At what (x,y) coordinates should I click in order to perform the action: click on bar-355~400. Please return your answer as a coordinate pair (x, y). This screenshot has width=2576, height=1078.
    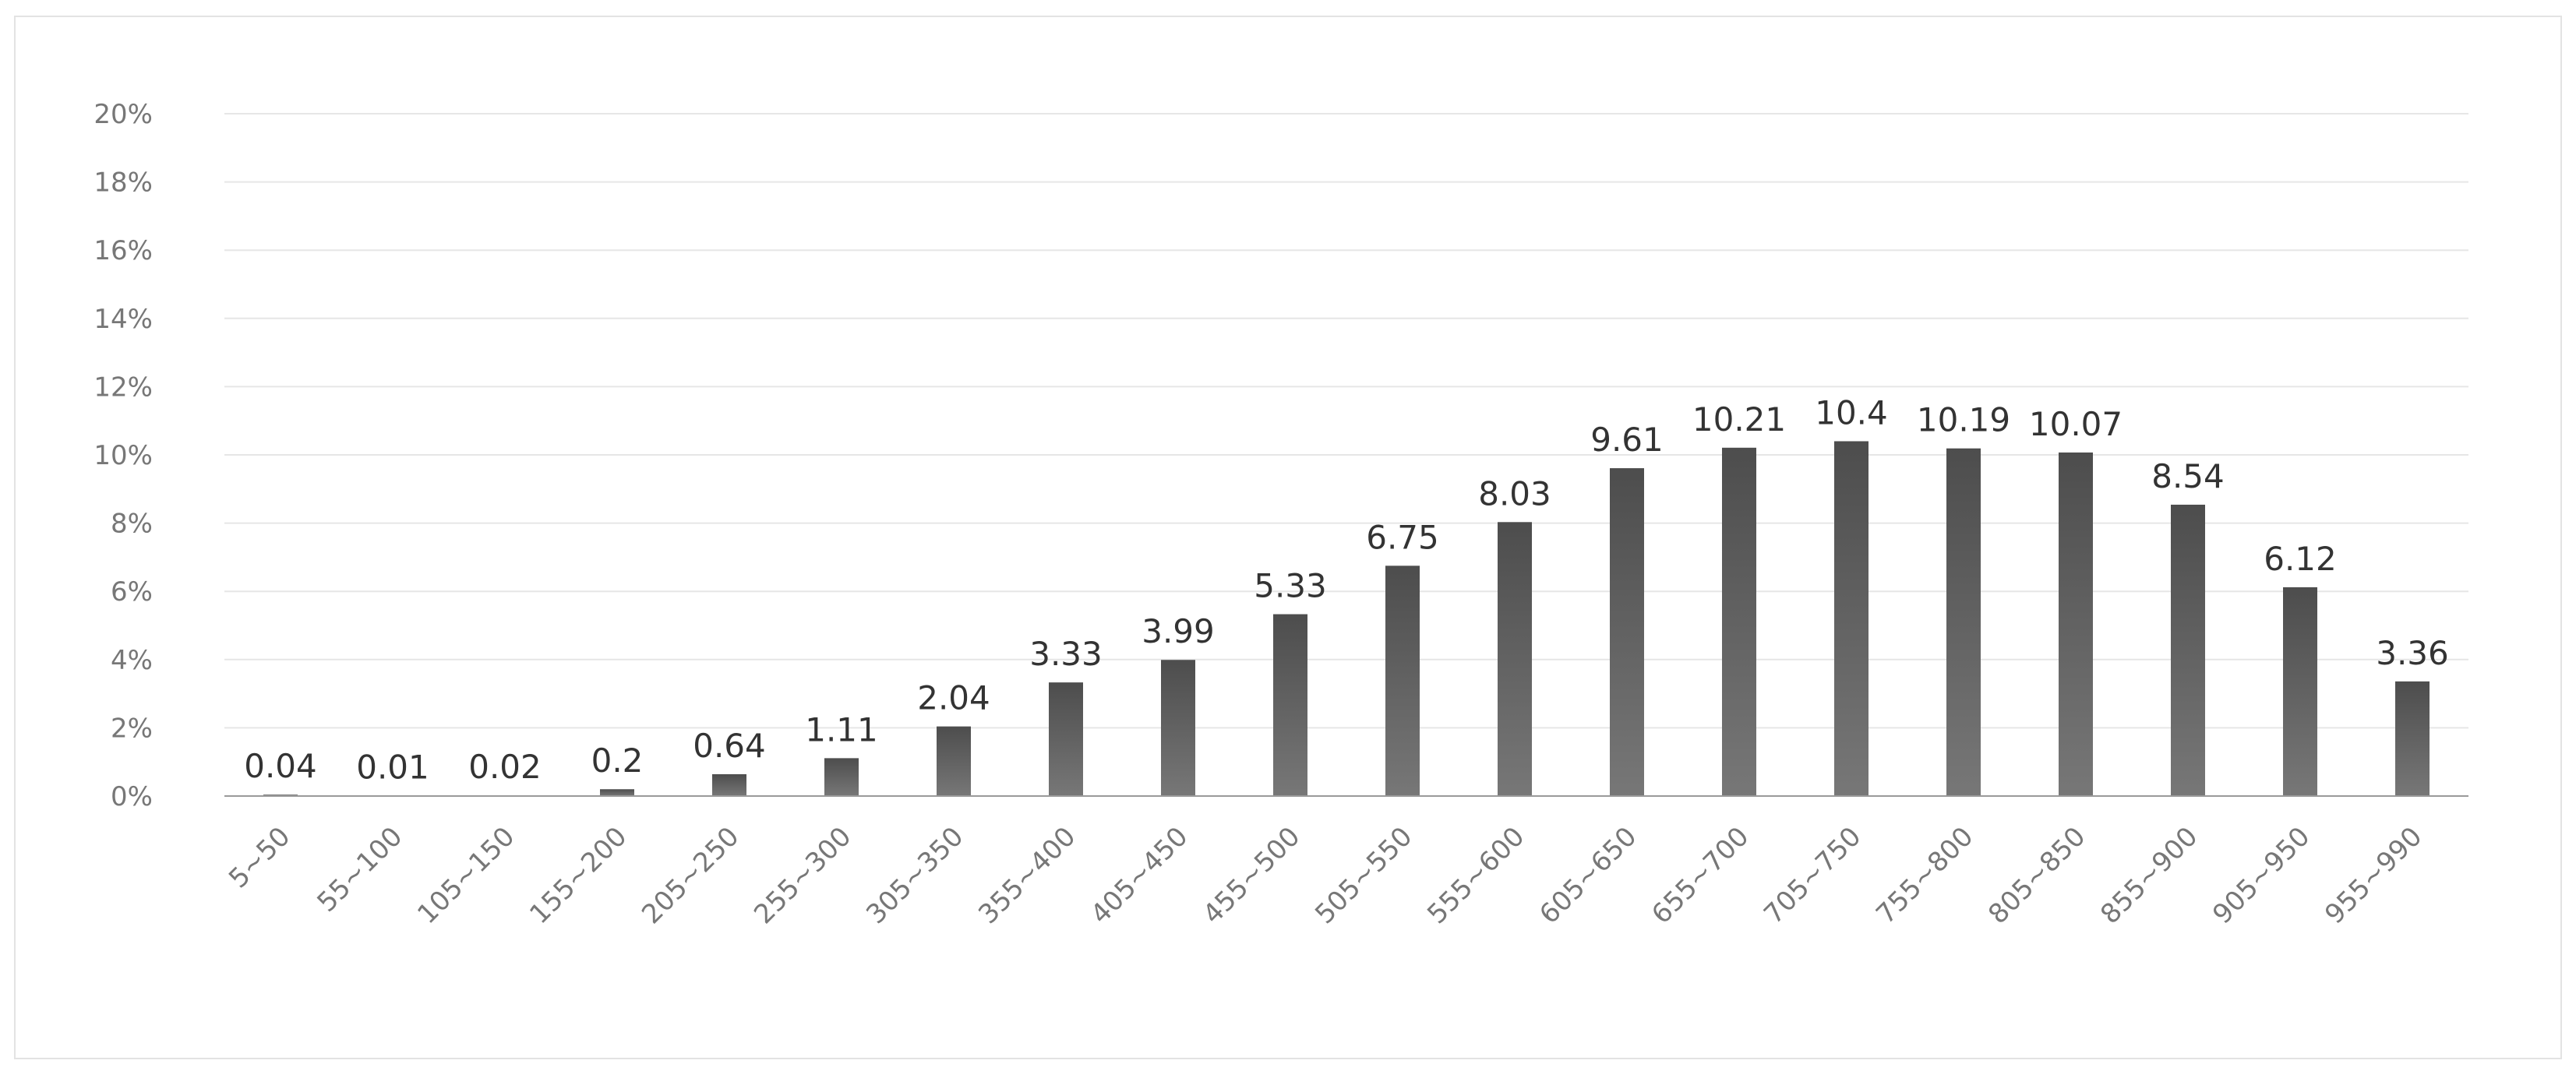
    Looking at the image, I should click on (1066, 739).